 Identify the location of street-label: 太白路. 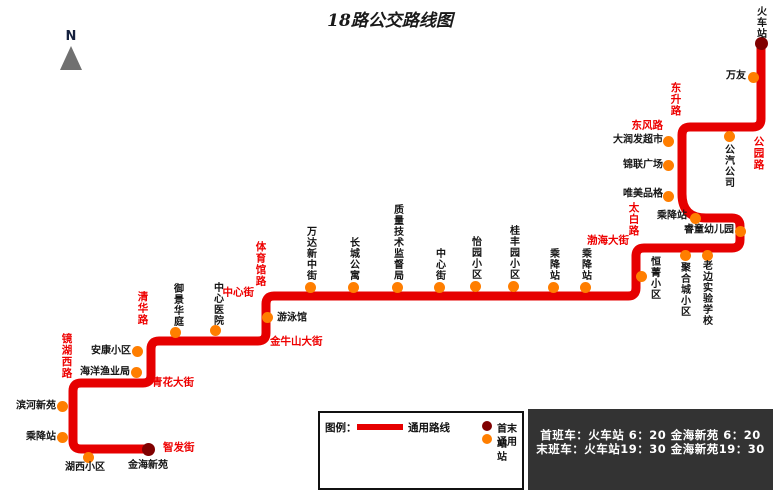
(633, 219).